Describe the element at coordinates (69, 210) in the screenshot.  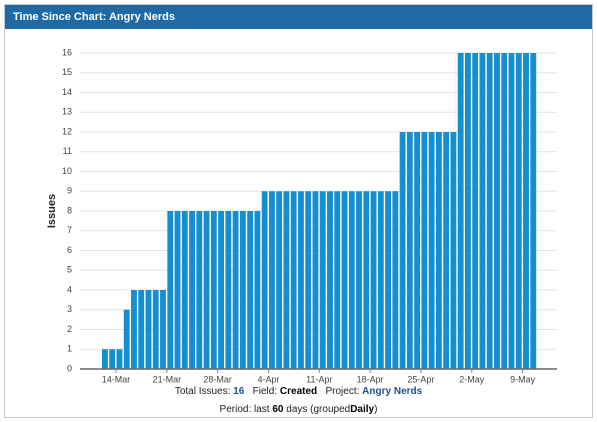
I see `y-tick-label: 8` at that location.